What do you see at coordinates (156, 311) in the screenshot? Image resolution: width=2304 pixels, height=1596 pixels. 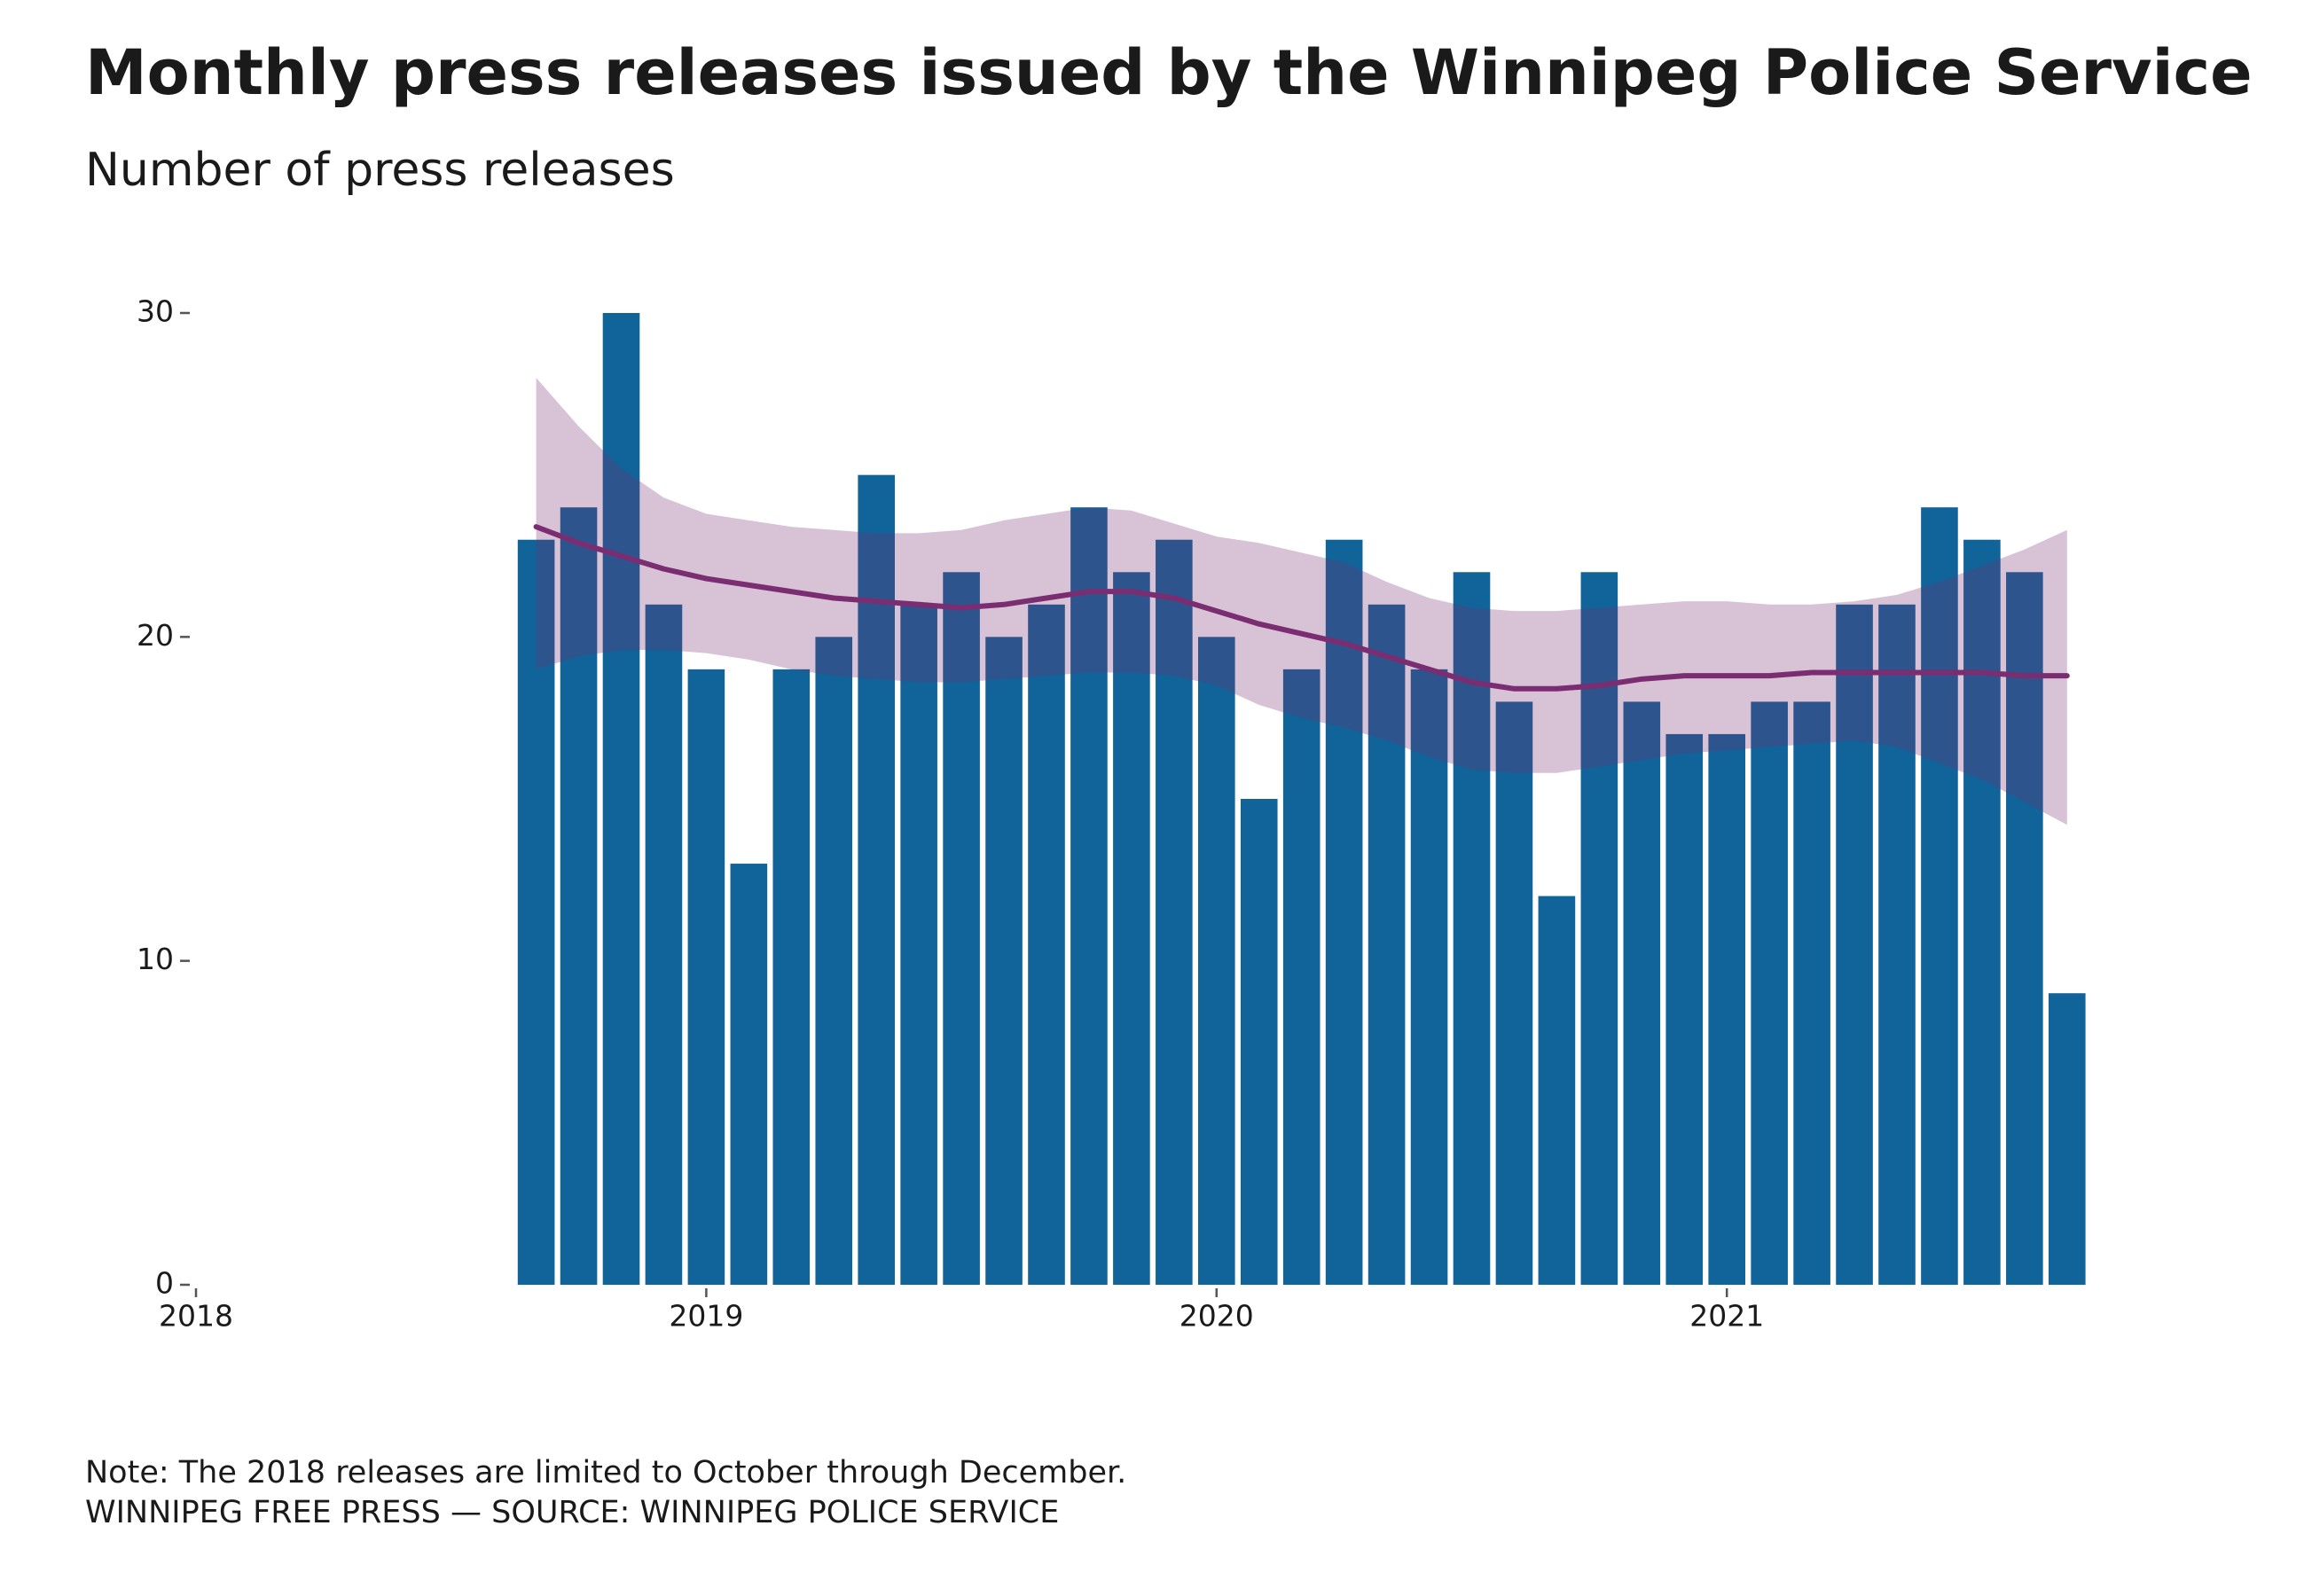 I see `y-tick-label: 30` at bounding box center [156, 311].